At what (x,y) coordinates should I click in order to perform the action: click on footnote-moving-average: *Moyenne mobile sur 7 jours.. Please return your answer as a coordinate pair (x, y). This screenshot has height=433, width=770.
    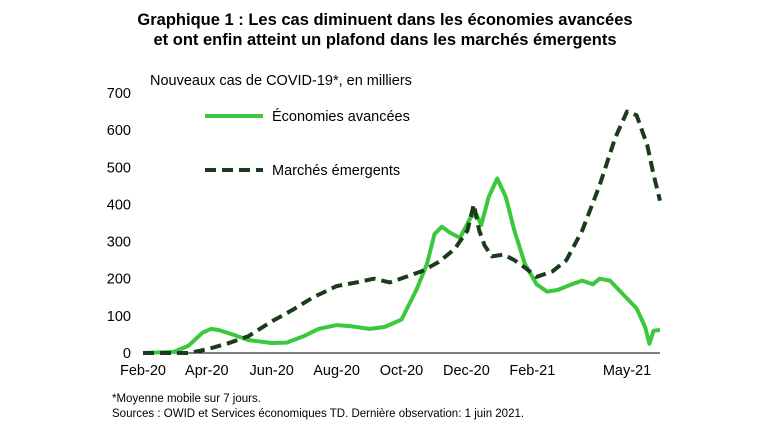
    Looking at the image, I should click on (186, 399).